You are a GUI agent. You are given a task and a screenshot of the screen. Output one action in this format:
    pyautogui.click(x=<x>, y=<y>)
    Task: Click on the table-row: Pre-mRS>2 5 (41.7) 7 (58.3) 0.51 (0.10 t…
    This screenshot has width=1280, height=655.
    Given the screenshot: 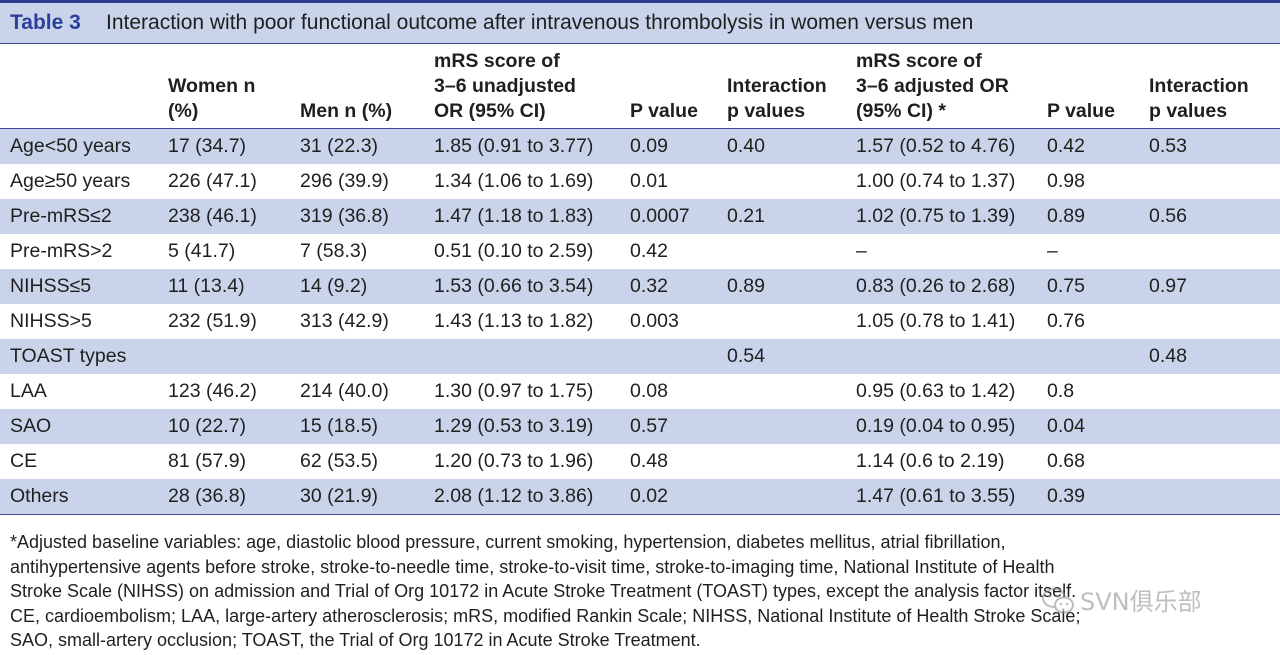 What is the action you would take?
    pyautogui.click(x=640, y=251)
    